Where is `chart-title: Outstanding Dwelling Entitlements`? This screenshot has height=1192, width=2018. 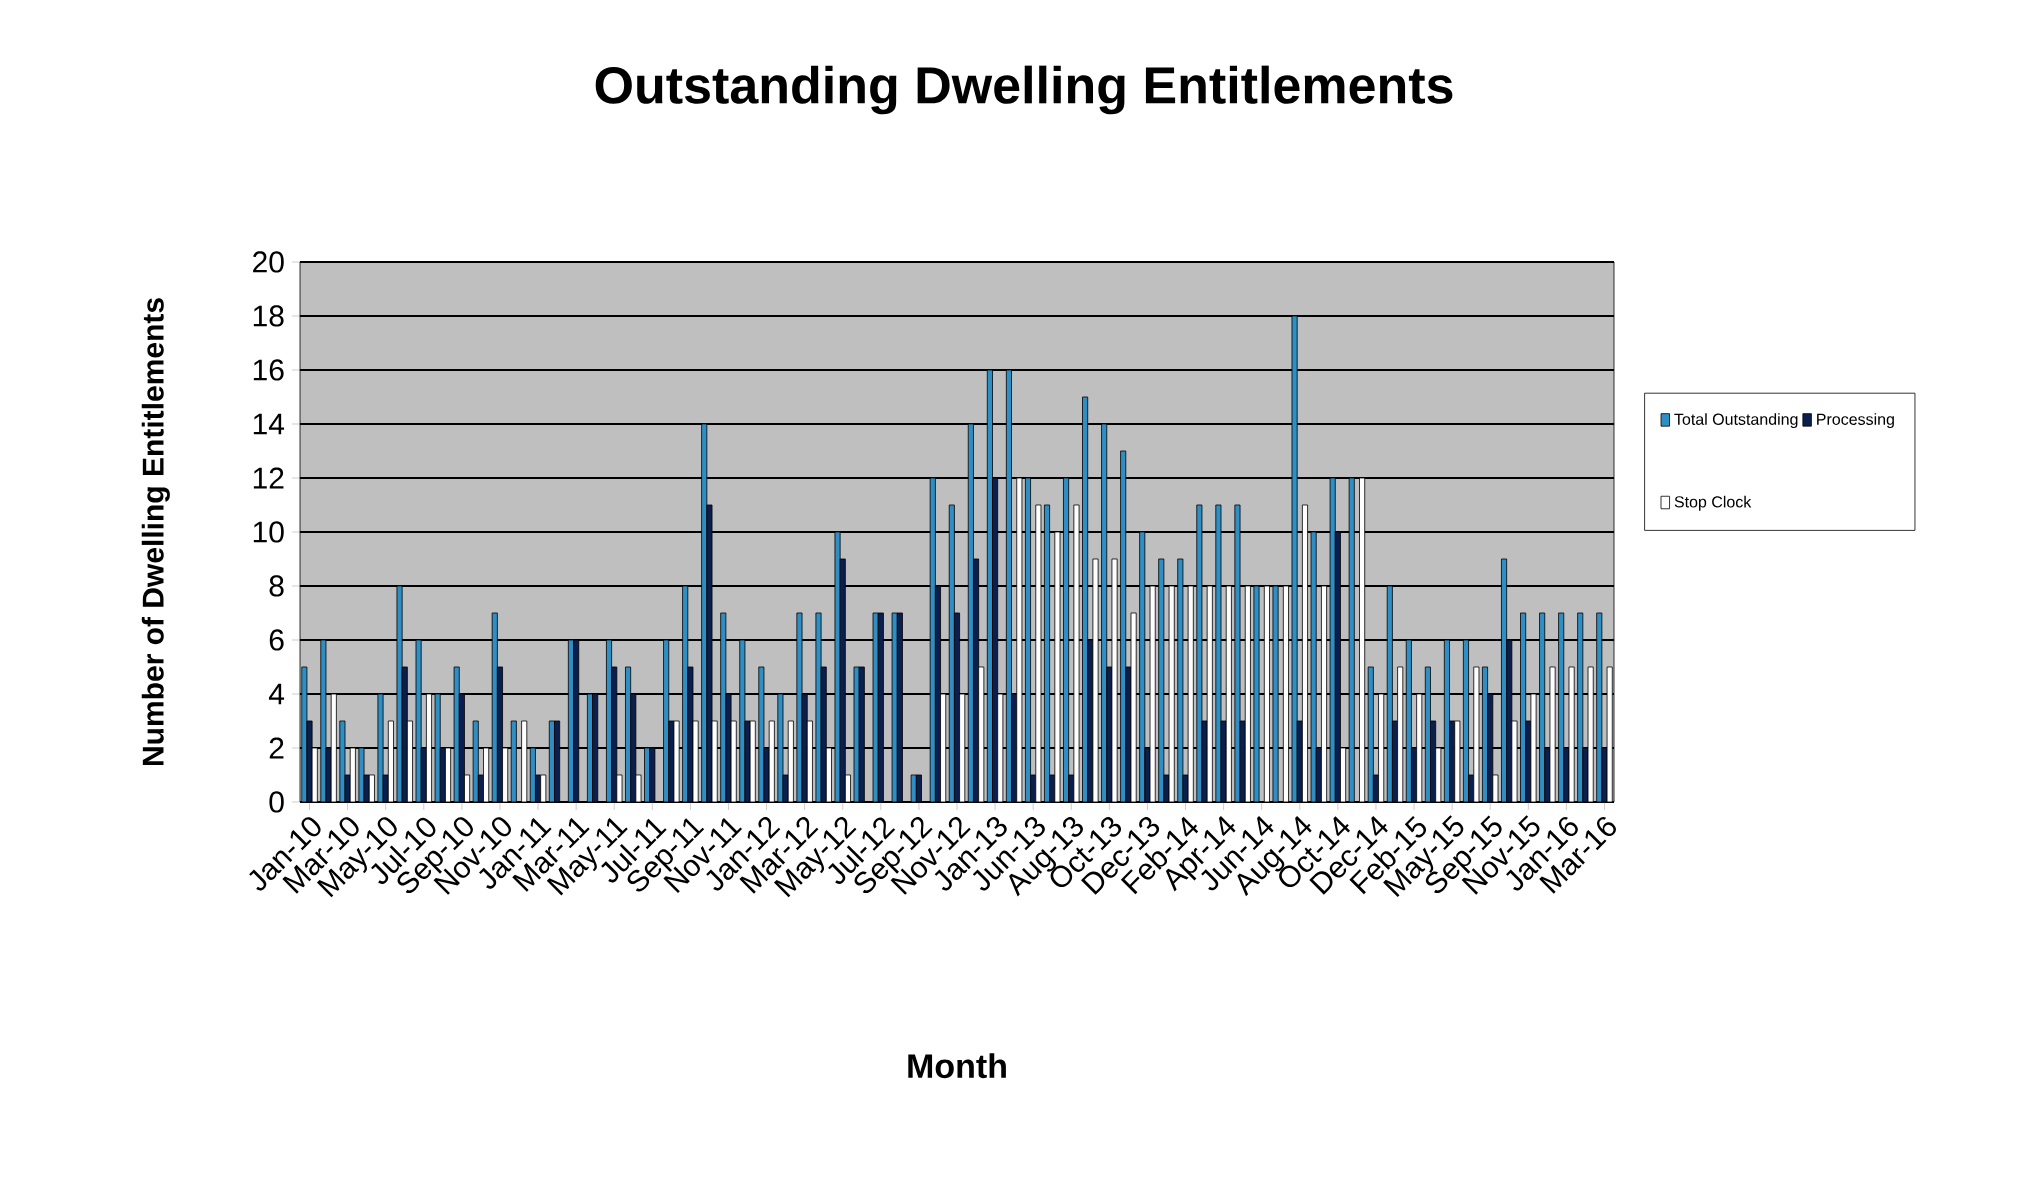
chart-title: Outstanding Dwelling Entitlements is located at coordinates (1024, 90).